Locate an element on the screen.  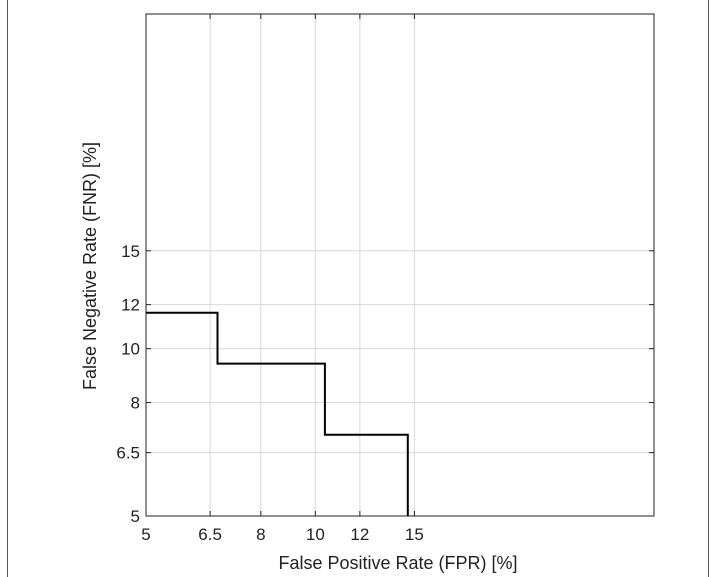
x-tick-label: 15 is located at coordinates (414, 534).